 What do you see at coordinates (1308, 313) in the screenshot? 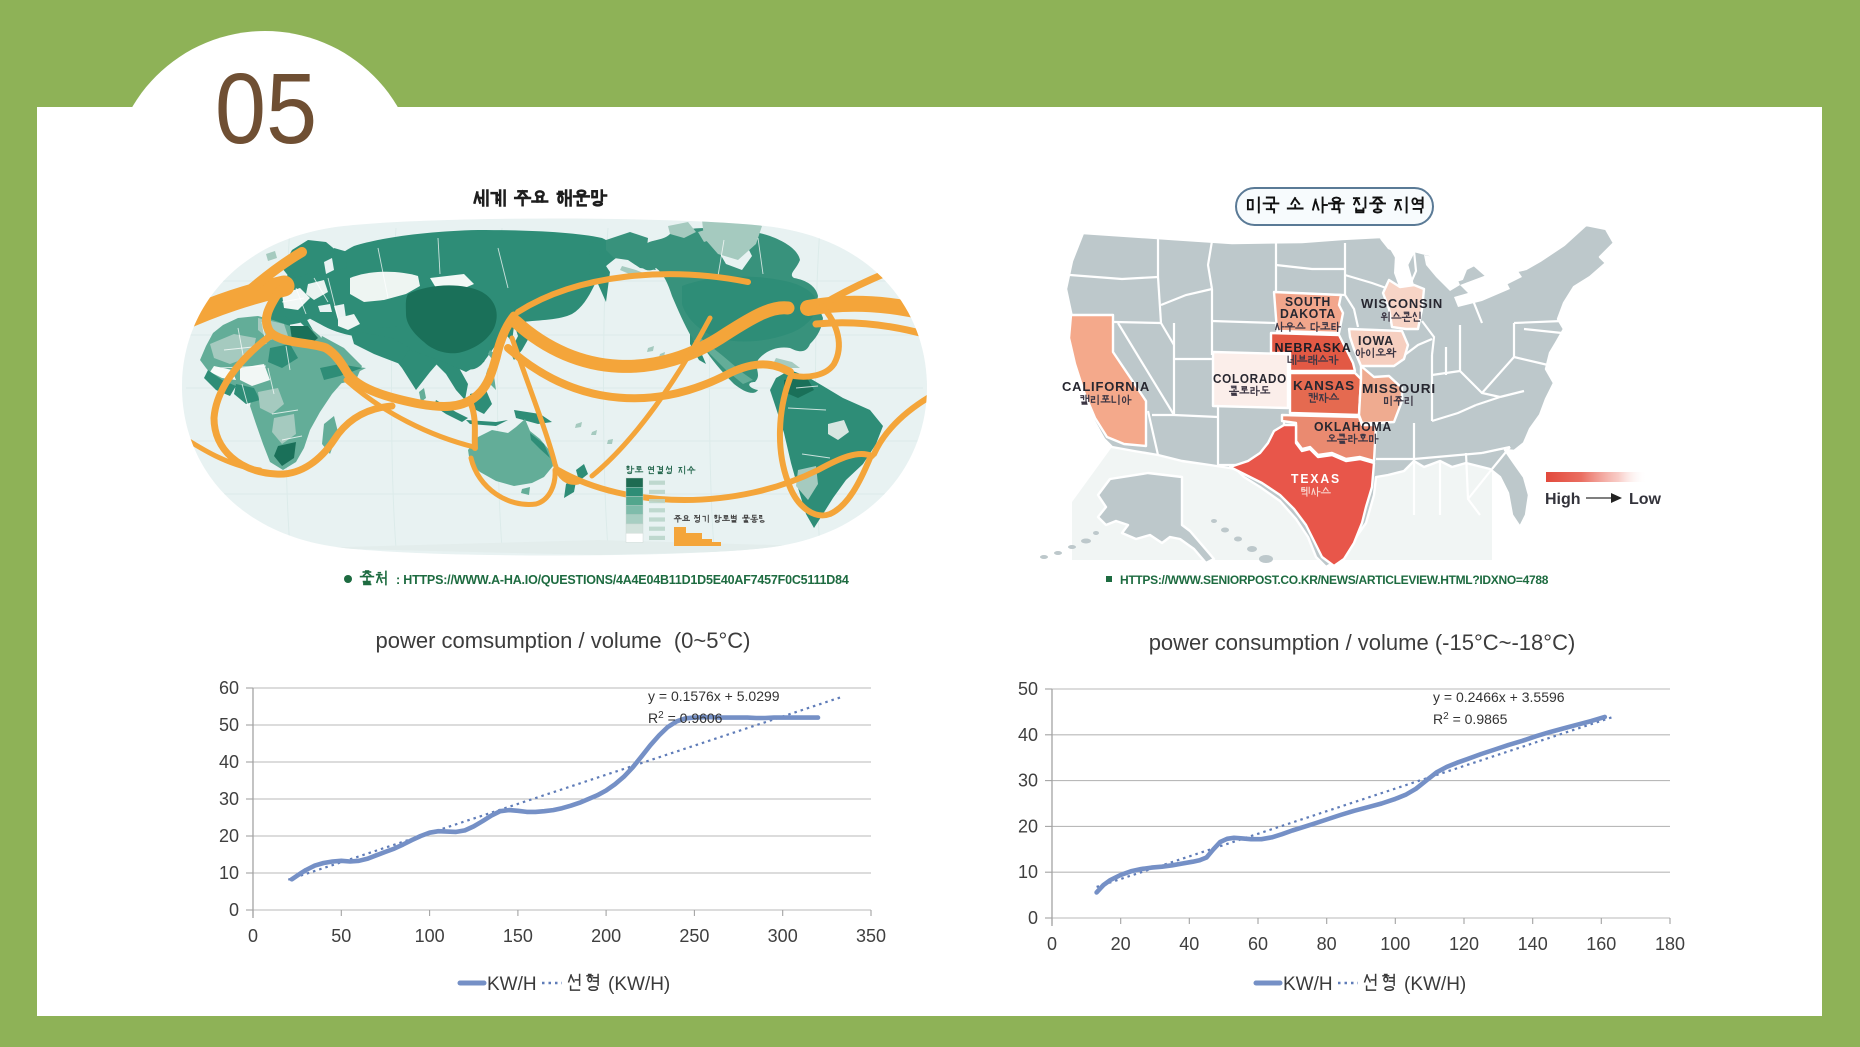
I see `svg-text: DAKOTA` at bounding box center [1308, 313].